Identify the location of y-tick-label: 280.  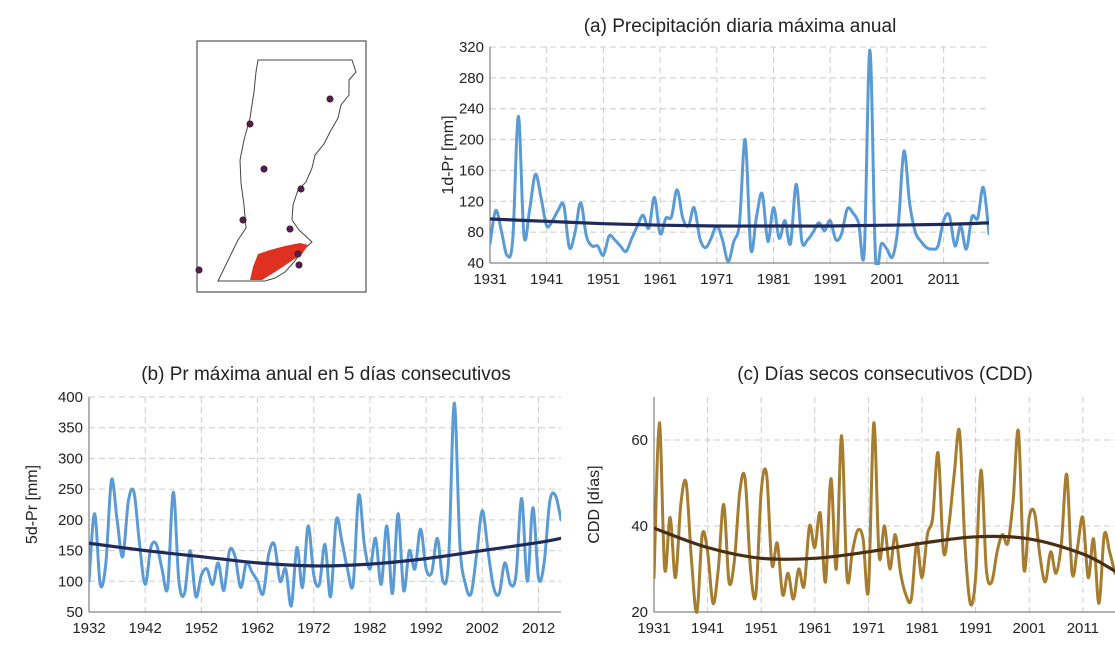
(471, 78).